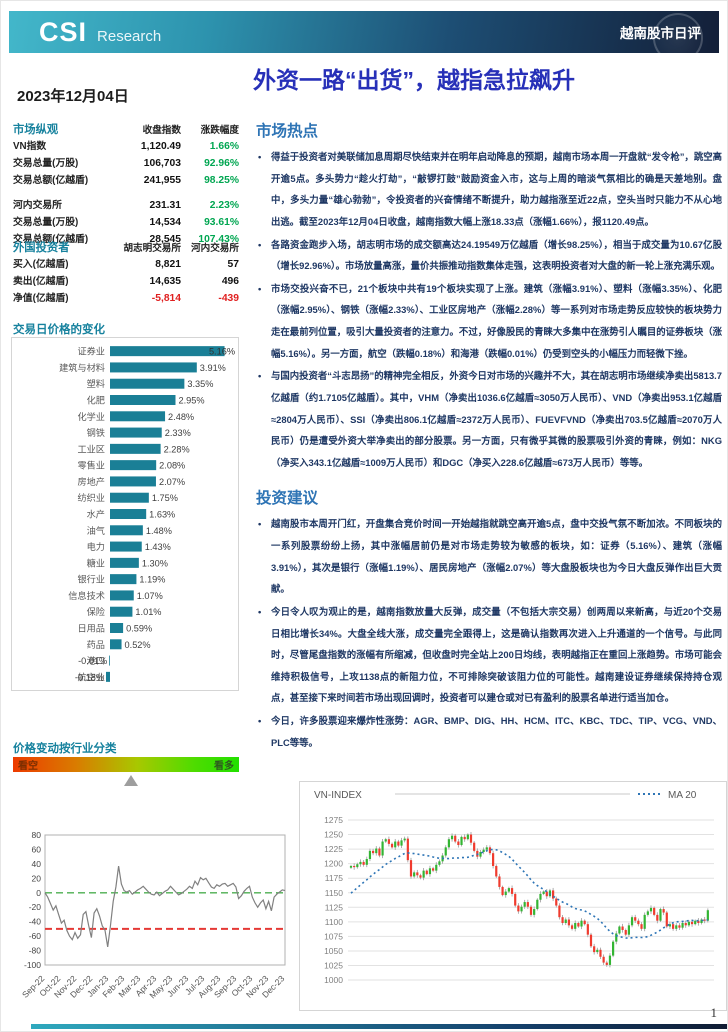 Image resolution: width=728 pixels, height=1032 pixels. Describe the element at coordinates (333, 936) in the screenshot. I see `svg-text: 1075` at that location.